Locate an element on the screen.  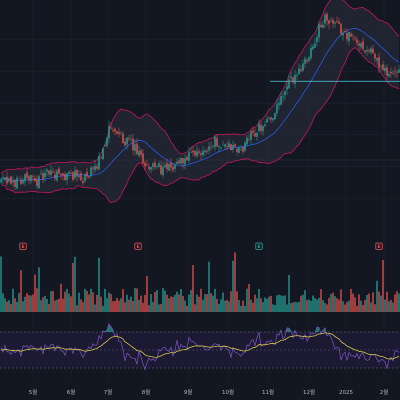
x-tick-label: 6월 is located at coordinates (71, 392).